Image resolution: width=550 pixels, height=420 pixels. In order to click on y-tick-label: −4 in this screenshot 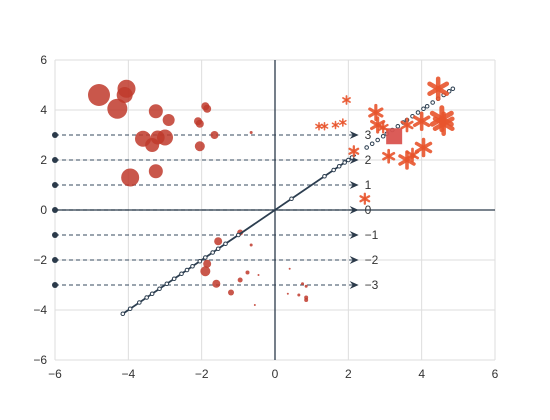, I will do `click(40, 310)`.